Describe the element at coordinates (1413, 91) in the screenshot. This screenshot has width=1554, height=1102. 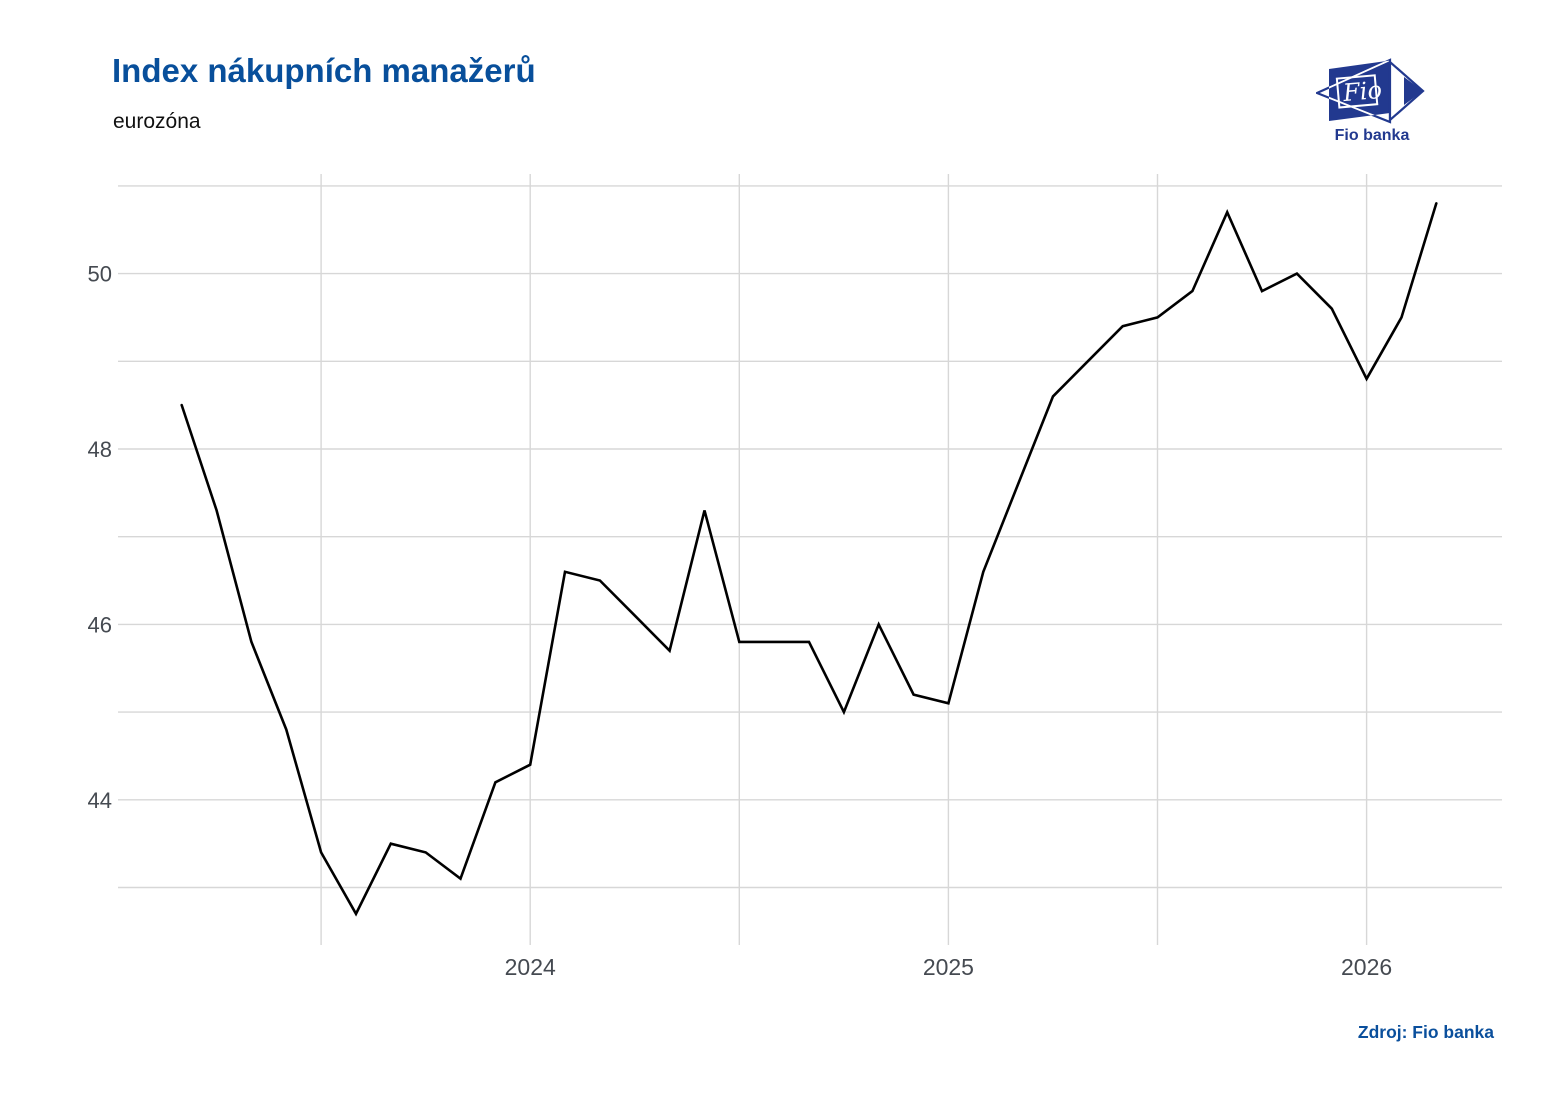
I see `logo-right-tip` at that location.